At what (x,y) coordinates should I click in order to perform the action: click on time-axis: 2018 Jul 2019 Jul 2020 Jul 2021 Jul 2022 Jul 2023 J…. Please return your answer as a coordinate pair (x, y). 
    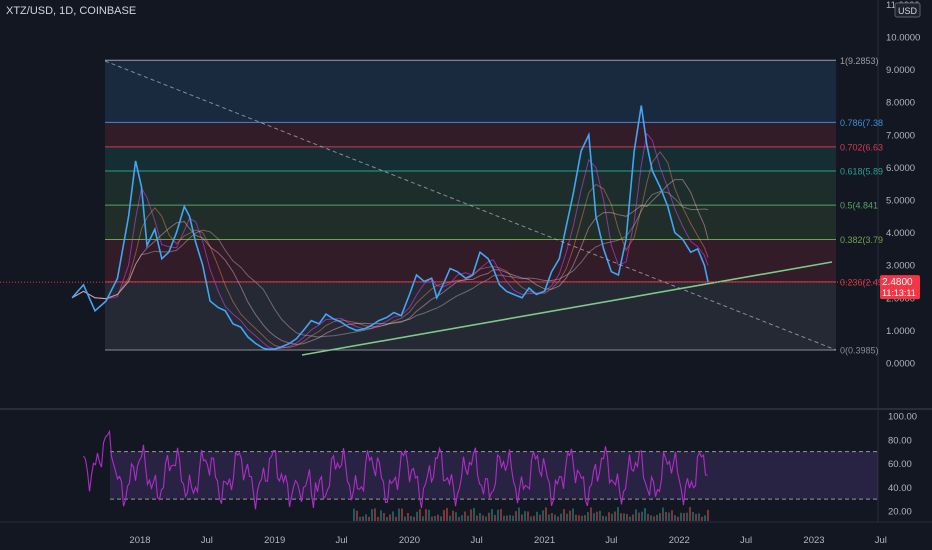
    Looking at the image, I should click on (507, 540).